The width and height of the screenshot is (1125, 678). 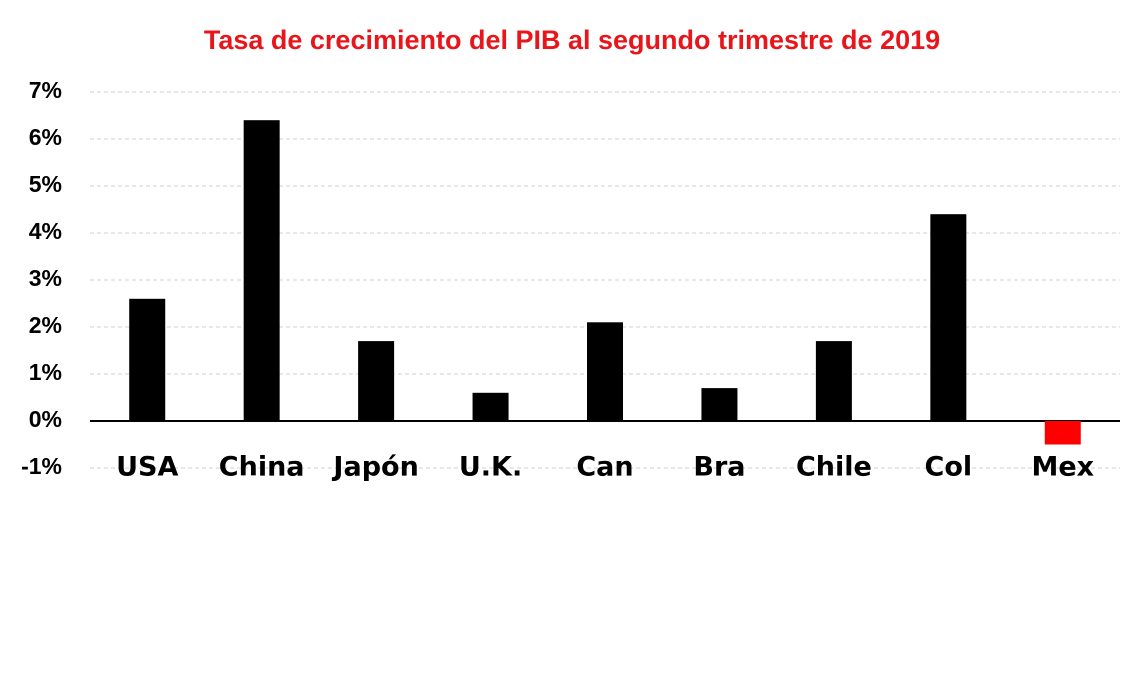 What do you see at coordinates (834, 467) in the screenshot?
I see `x-tick-label: Chile` at bounding box center [834, 467].